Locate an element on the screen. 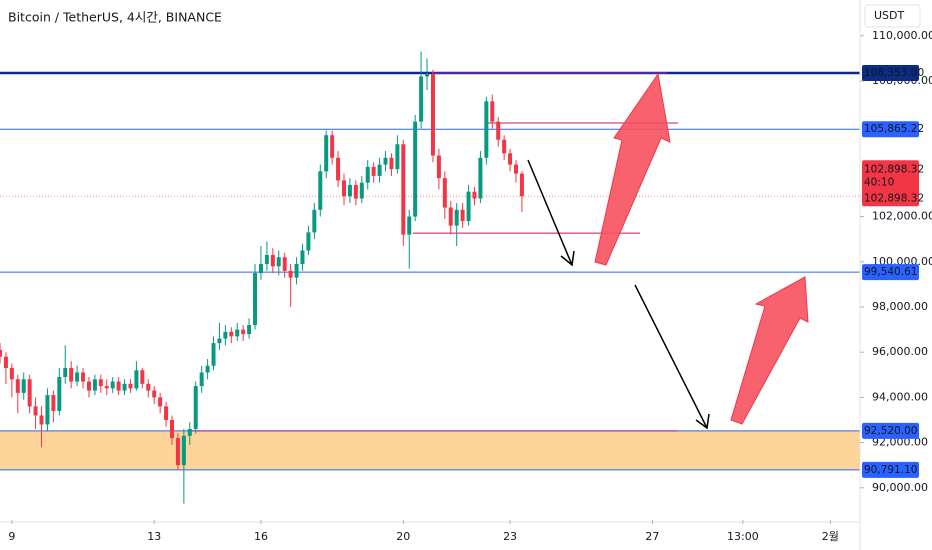 The image size is (932, 550). y-tick-label: 110,000.00 is located at coordinates (902, 35).